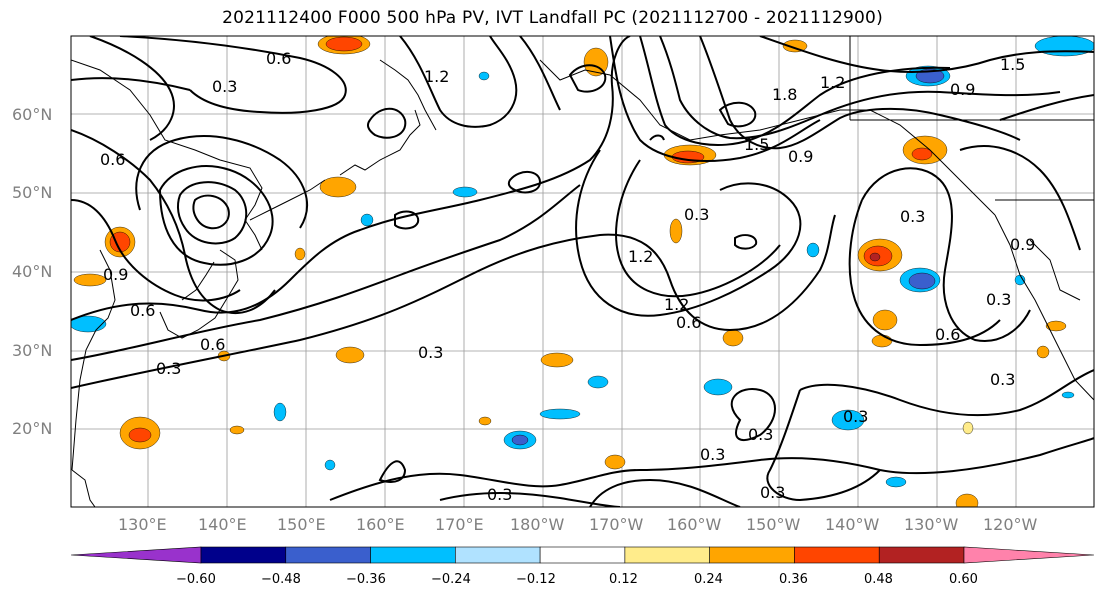 This screenshot has width=1105, height=601. I want to click on lon-label: 130°W, so click(931, 524).